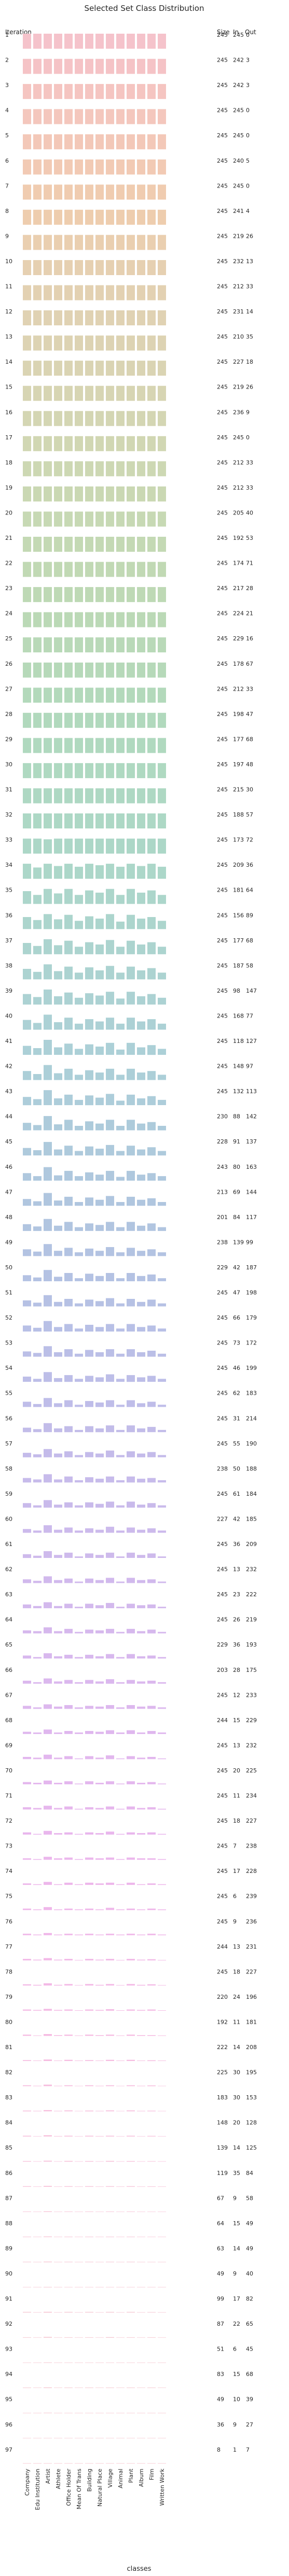 This screenshot has width=289, height=2576. I want to click on iteration-label: 71, so click(8, 1796).